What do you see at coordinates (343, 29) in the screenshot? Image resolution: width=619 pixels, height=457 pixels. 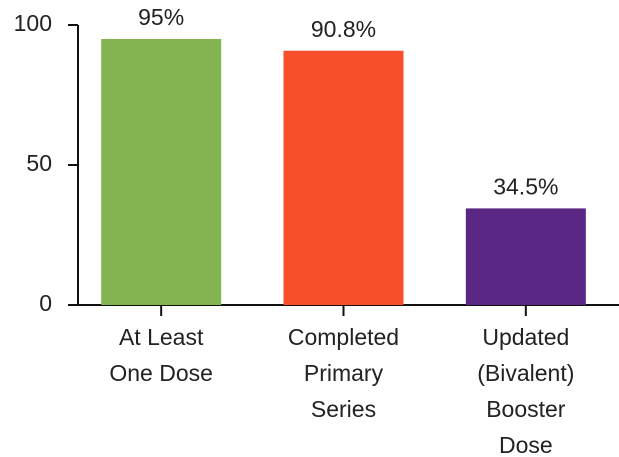 I see `value-label: 90.8%` at bounding box center [343, 29].